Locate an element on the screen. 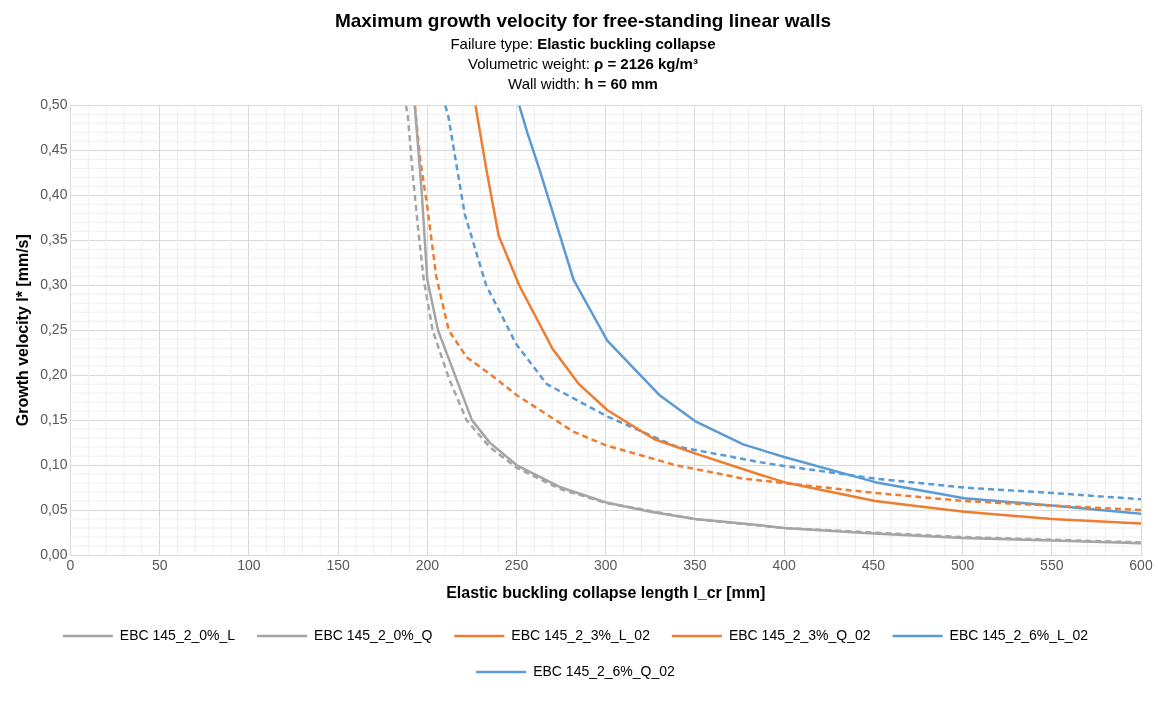  y-tick-label: 0,15 is located at coordinates (54, 418).